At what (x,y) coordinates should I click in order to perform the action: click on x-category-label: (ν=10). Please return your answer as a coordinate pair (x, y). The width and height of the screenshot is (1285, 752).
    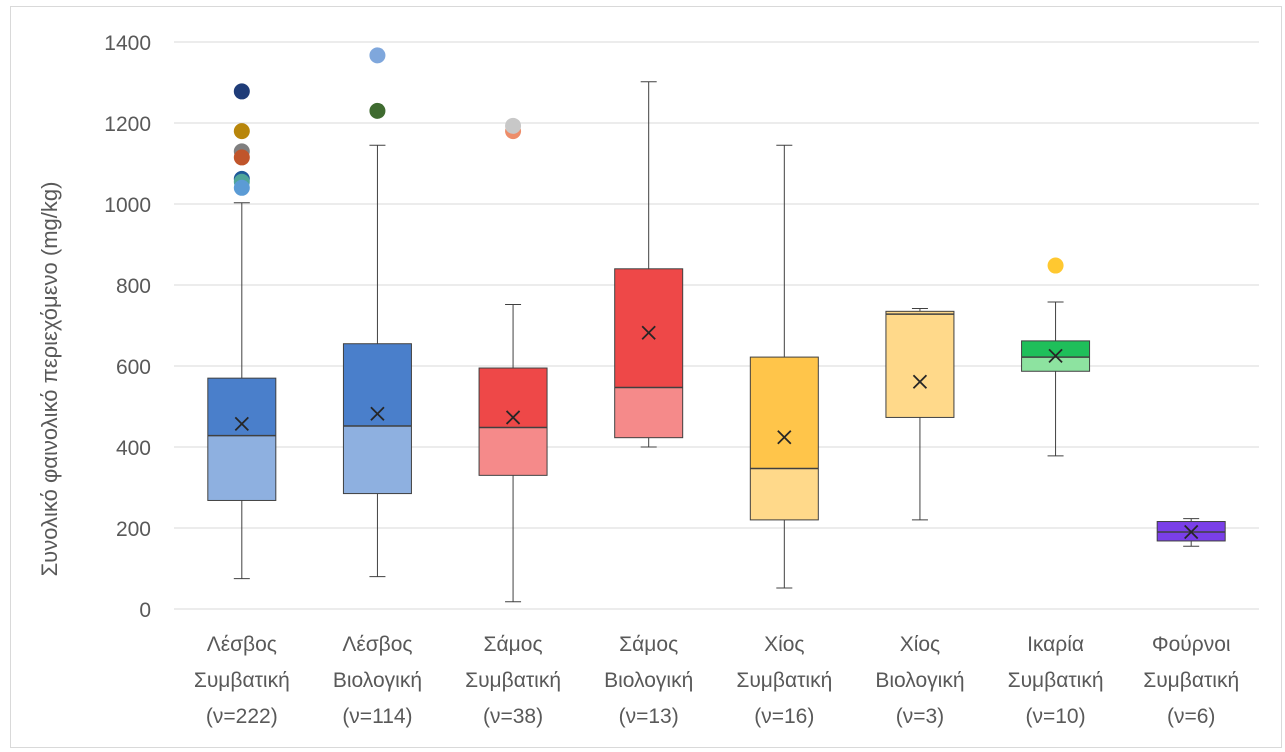
    Looking at the image, I should click on (1056, 716).